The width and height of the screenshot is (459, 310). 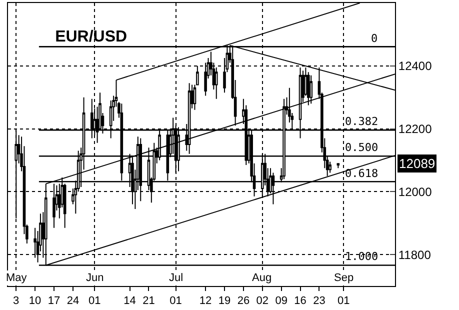 I want to click on y-tick-label: 12400, so click(x=415, y=66).